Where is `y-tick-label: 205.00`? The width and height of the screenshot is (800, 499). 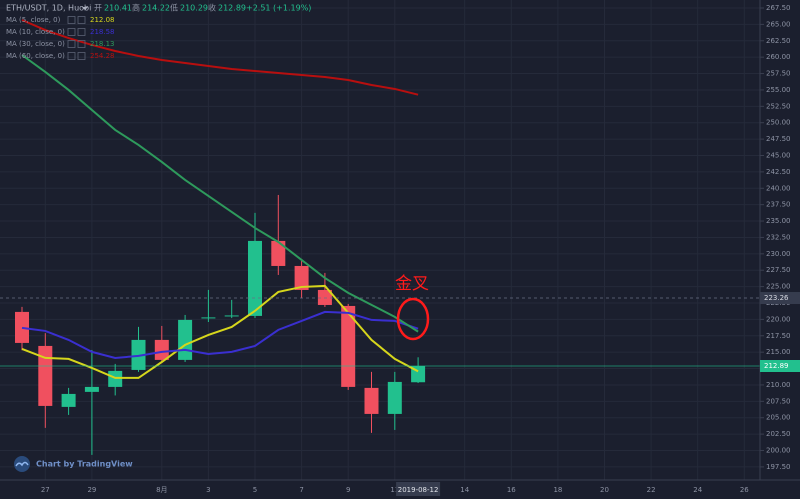
y-tick-label: 205.00 is located at coordinates (778, 418).